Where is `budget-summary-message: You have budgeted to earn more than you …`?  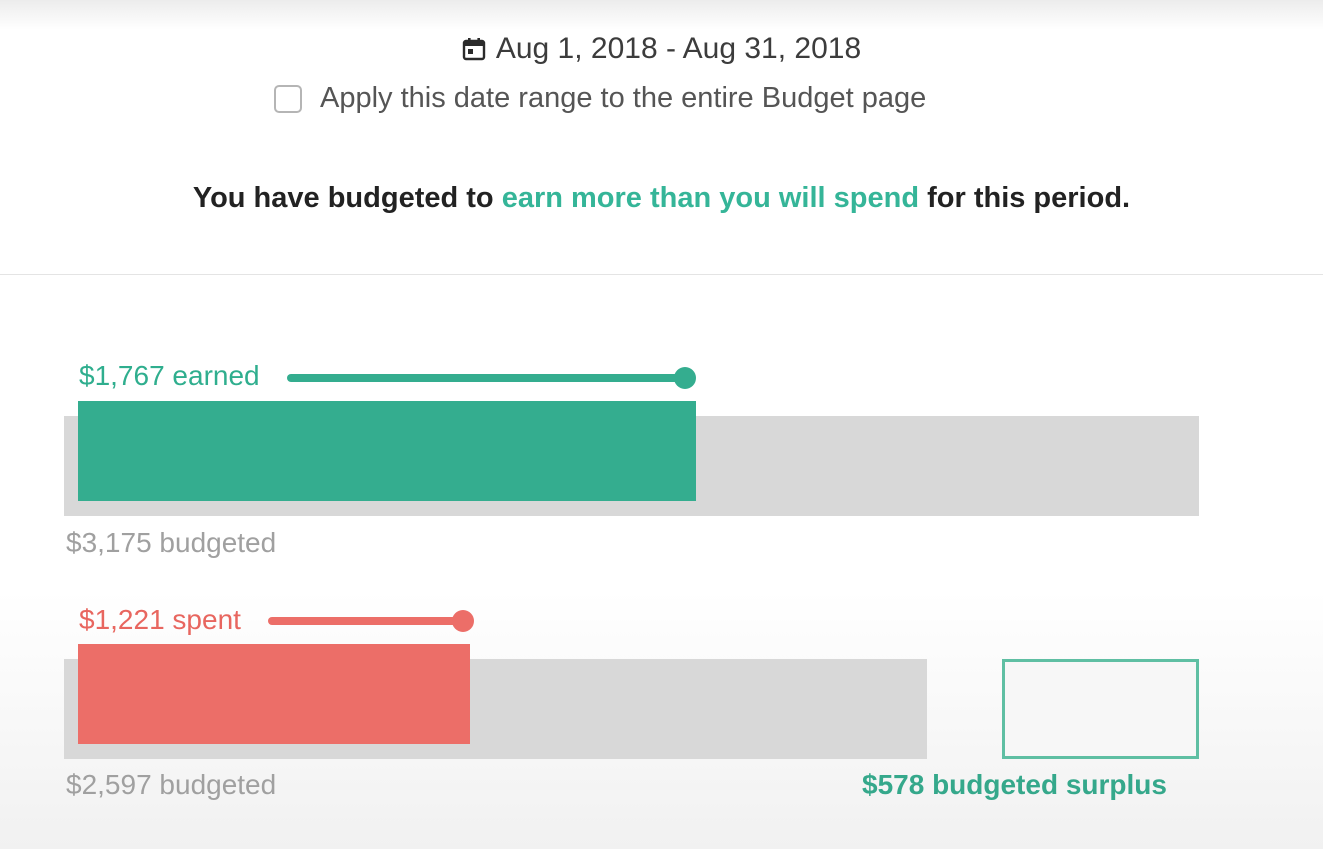
budget-summary-message: You have budgeted to earn more than you … is located at coordinates (661, 198).